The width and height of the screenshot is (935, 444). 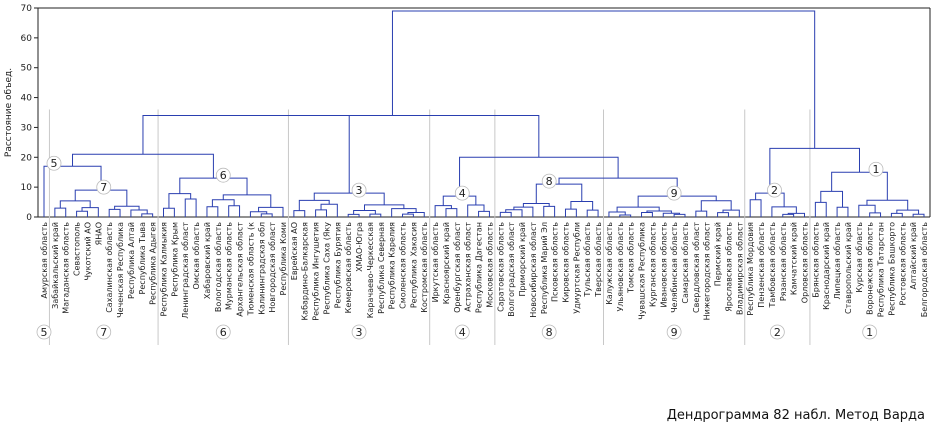 I want to click on leaf-label: Мурманская область, so click(x=229, y=266).